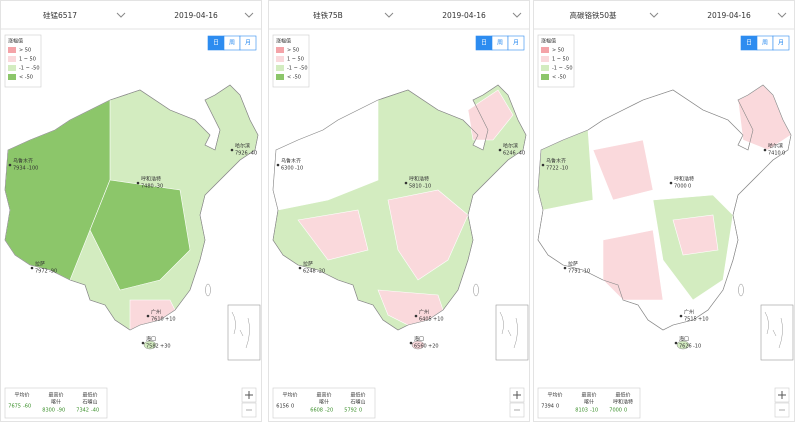 The image size is (796, 426). What do you see at coordinates (32, 169) in the screenshot?
I see `city-change: -100` at bounding box center [32, 169].